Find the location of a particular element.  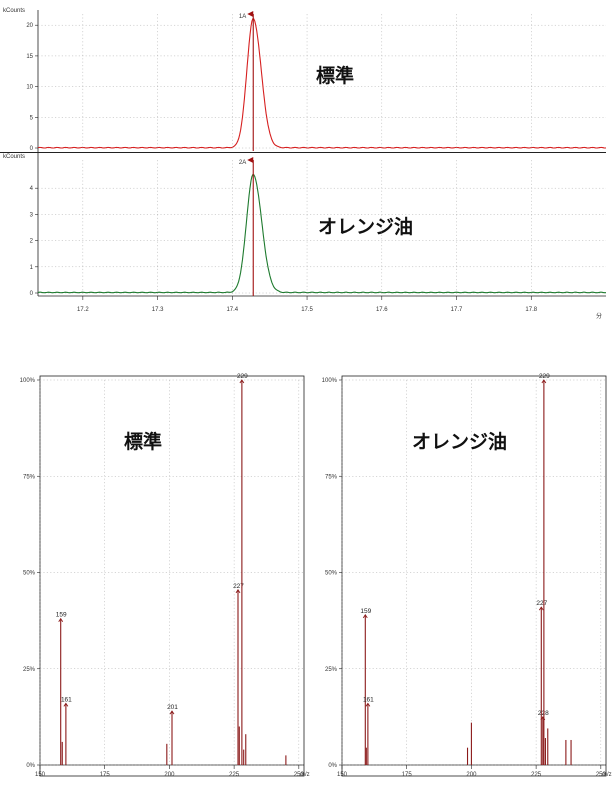

peak-label: 1A is located at coordinates (242, 17).